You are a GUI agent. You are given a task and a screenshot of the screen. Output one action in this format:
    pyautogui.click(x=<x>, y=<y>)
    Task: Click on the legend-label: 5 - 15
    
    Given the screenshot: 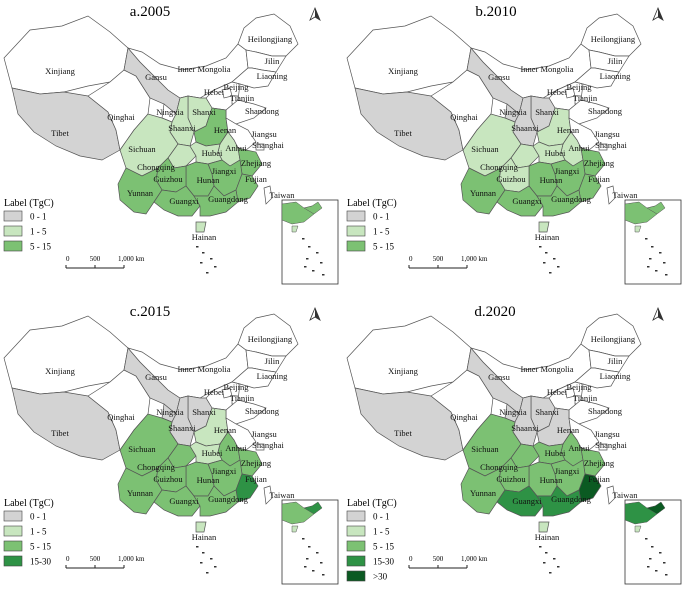 What is the action you would take?
    pyautogui.click(x=40, y=547)
    